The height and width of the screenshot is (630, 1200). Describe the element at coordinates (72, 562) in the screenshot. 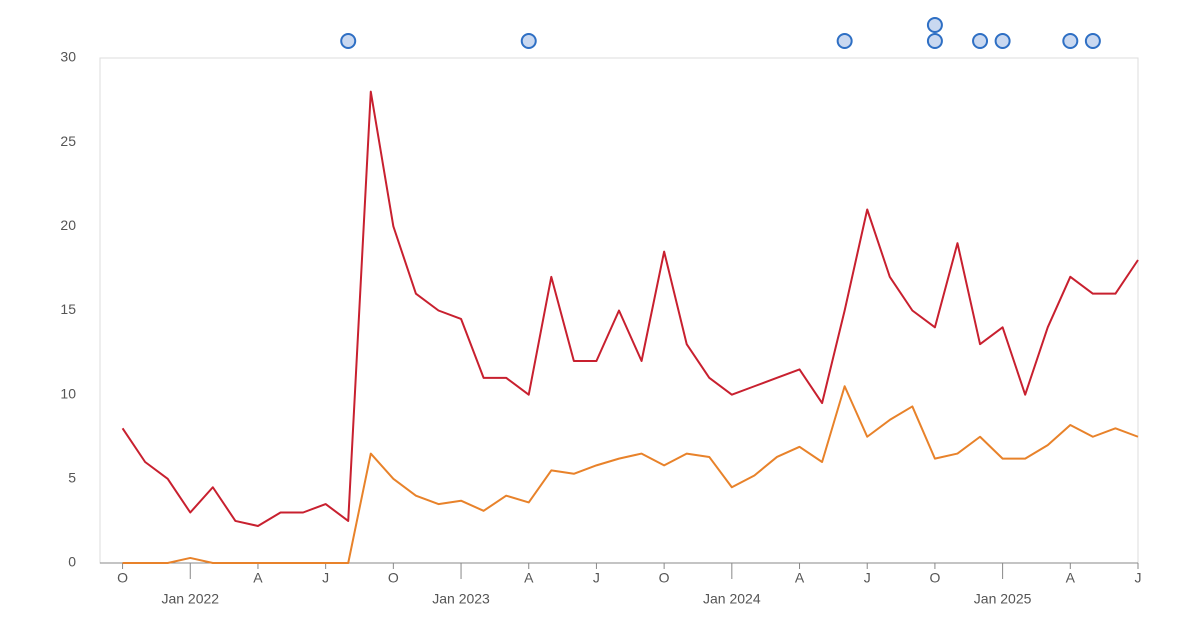

I see `y-tick-label: 0` at that location.